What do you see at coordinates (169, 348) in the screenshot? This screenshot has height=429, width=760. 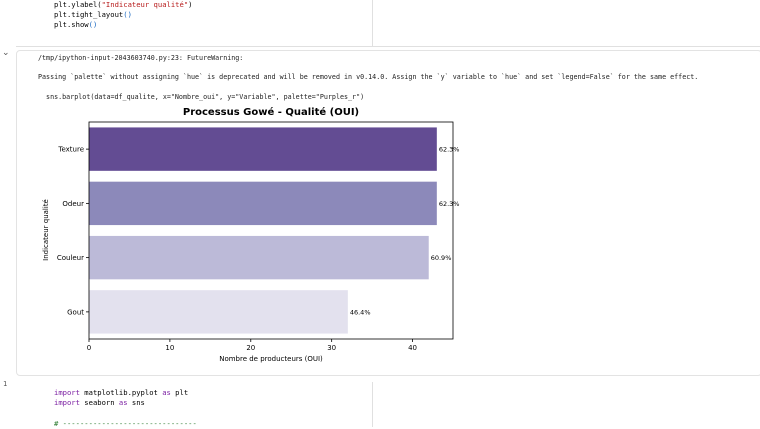 I see `x-tick-label-10: 10` at bounding box center [169, 348].